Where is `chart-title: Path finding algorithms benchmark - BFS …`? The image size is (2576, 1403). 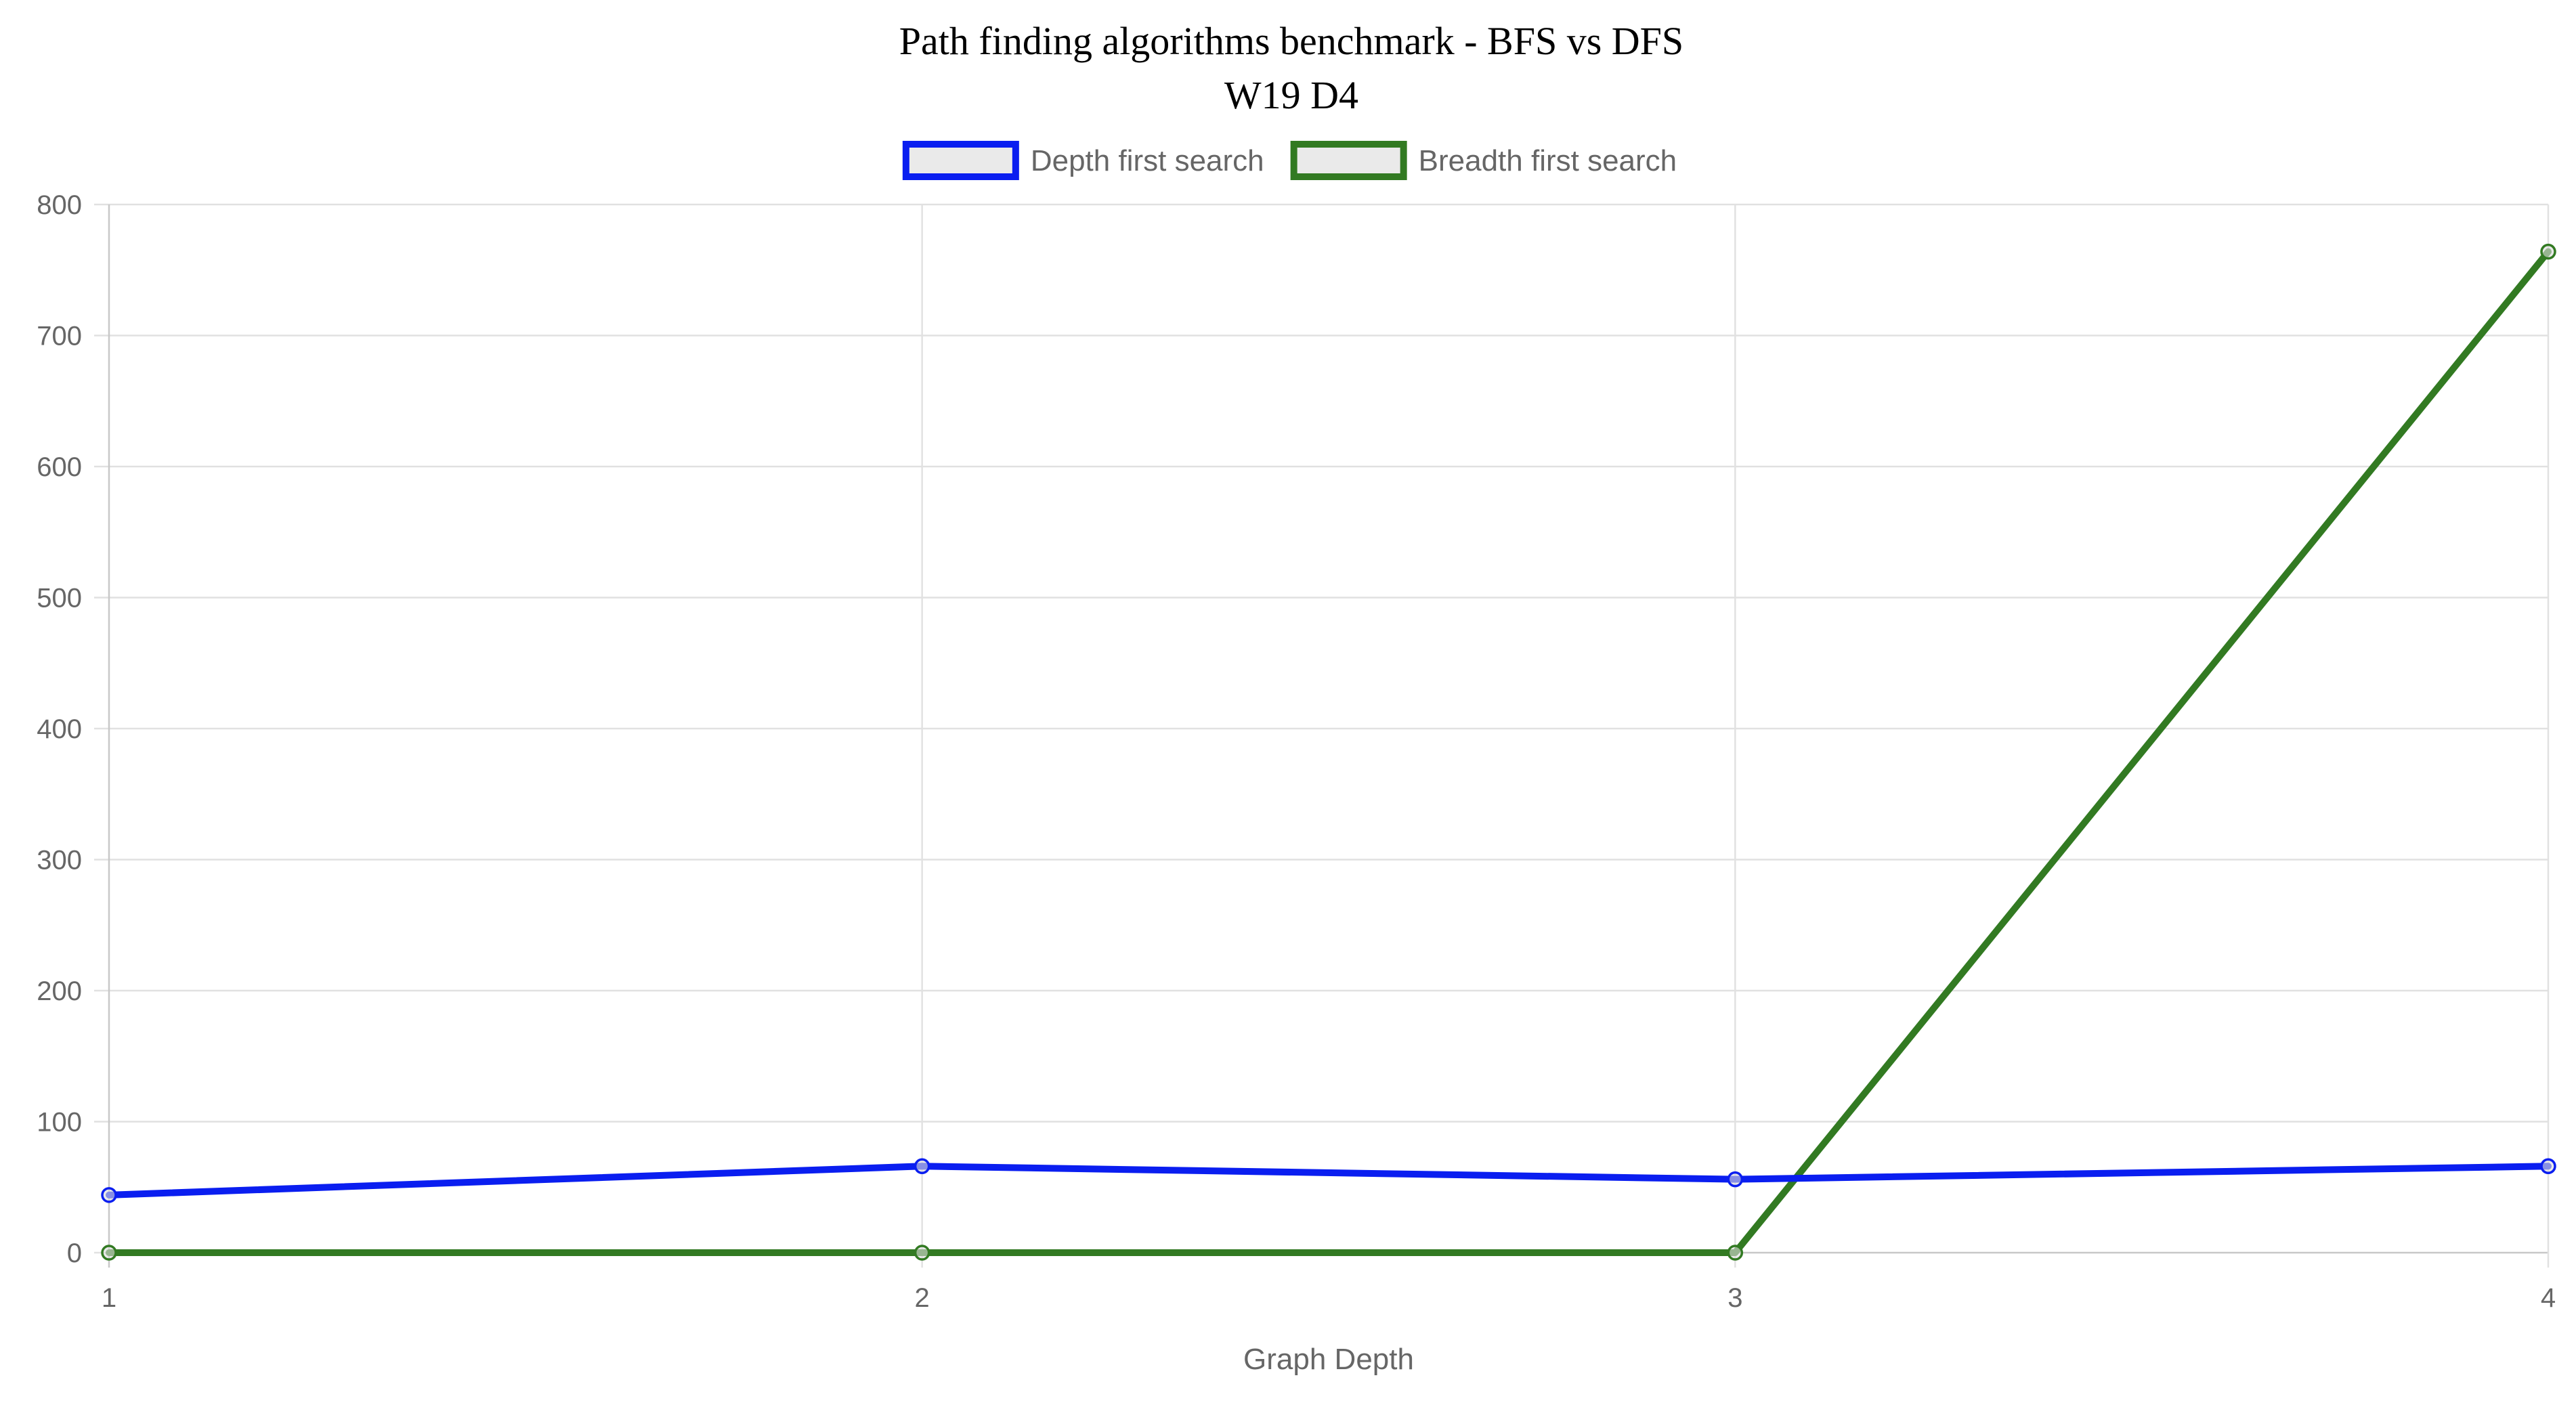
chart-title: Path finding algorithms benchmark - BFS … is located at coordinates (1291, 41).